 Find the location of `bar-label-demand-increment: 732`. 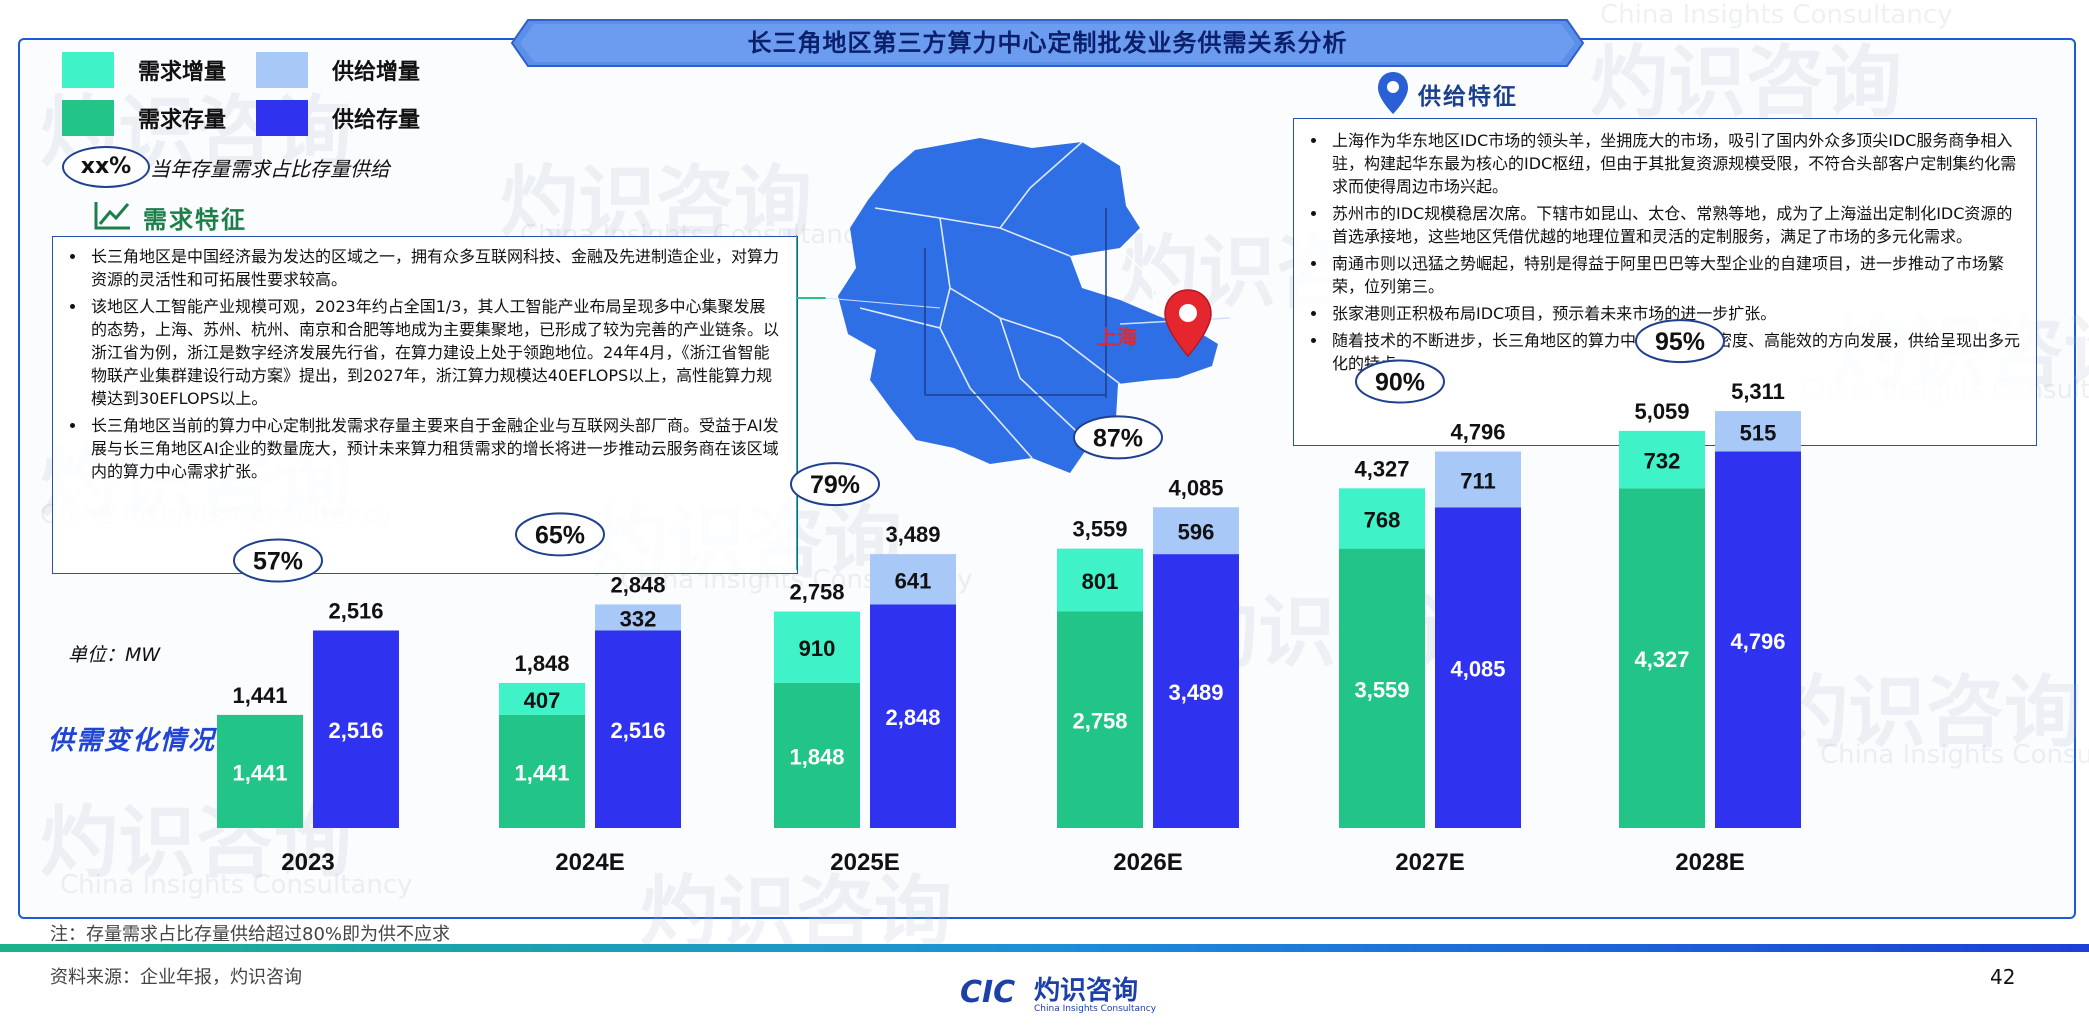

bar-label-demand-increment: 732 is located at coordinates (1662, 461).